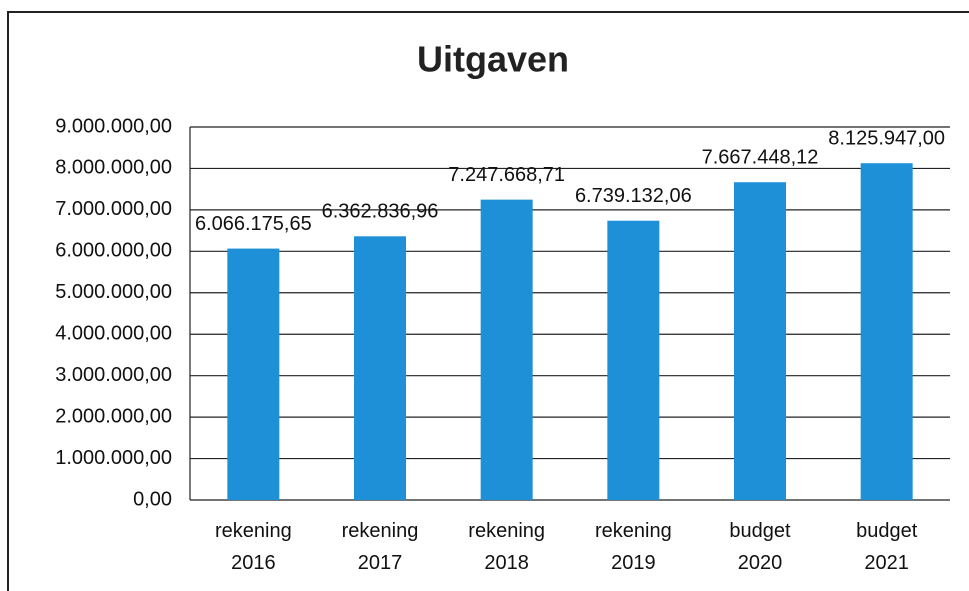 This screenshot has width=969, height=591. Describe the element at coordinates (113, 292) in the screenshot. I see `y-tick-label: 5.000.000,00` at that location.